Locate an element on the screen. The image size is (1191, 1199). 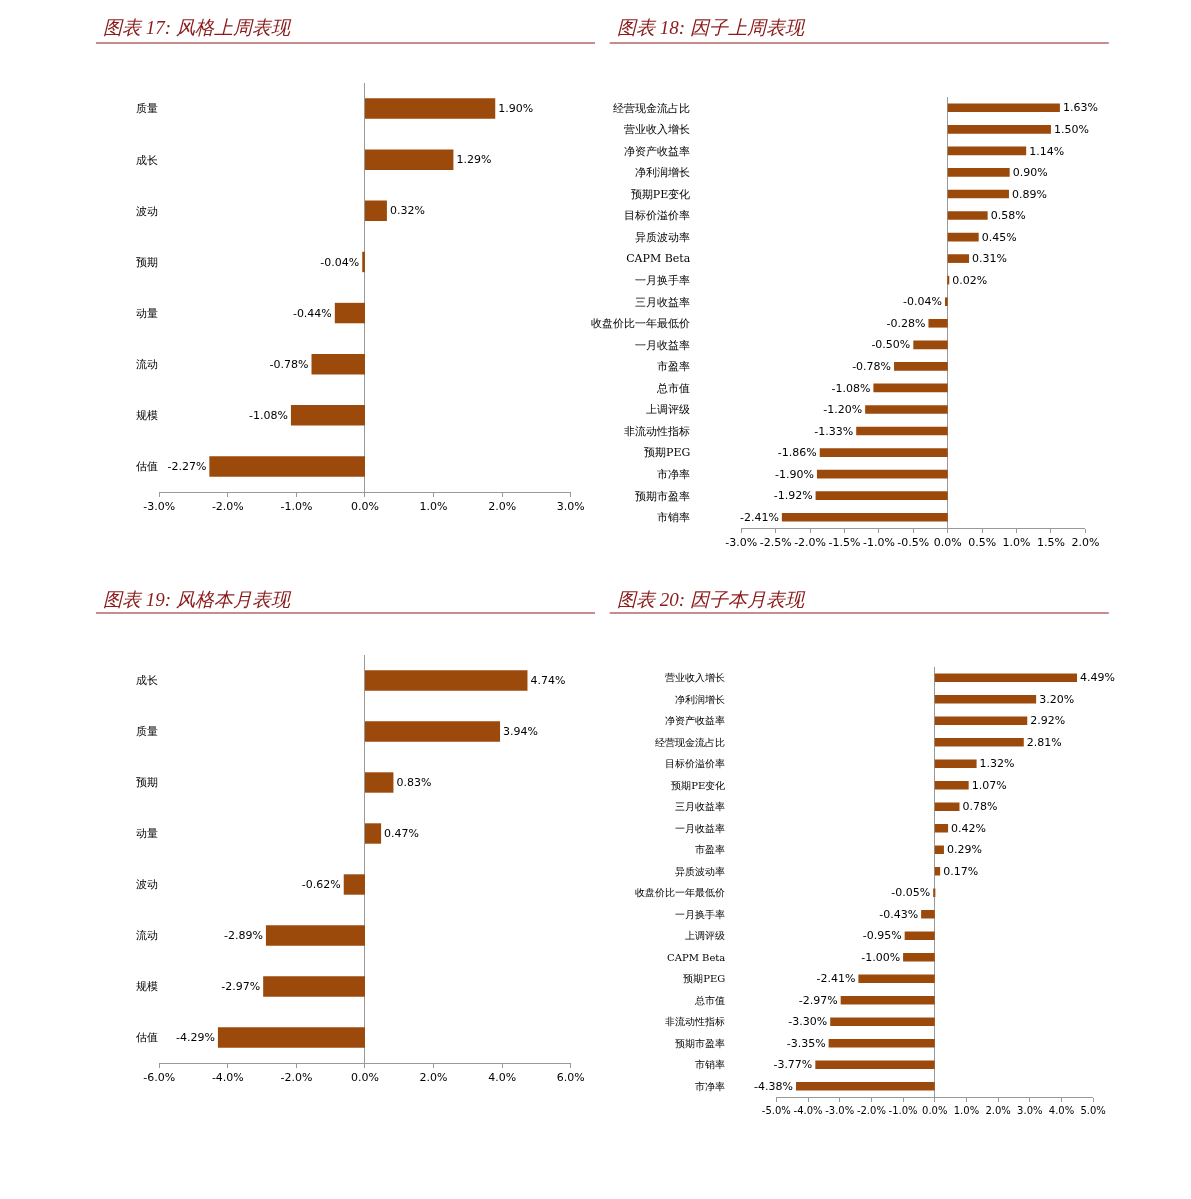
y-tick-label: 规模 is located at coordinates (147, 416).